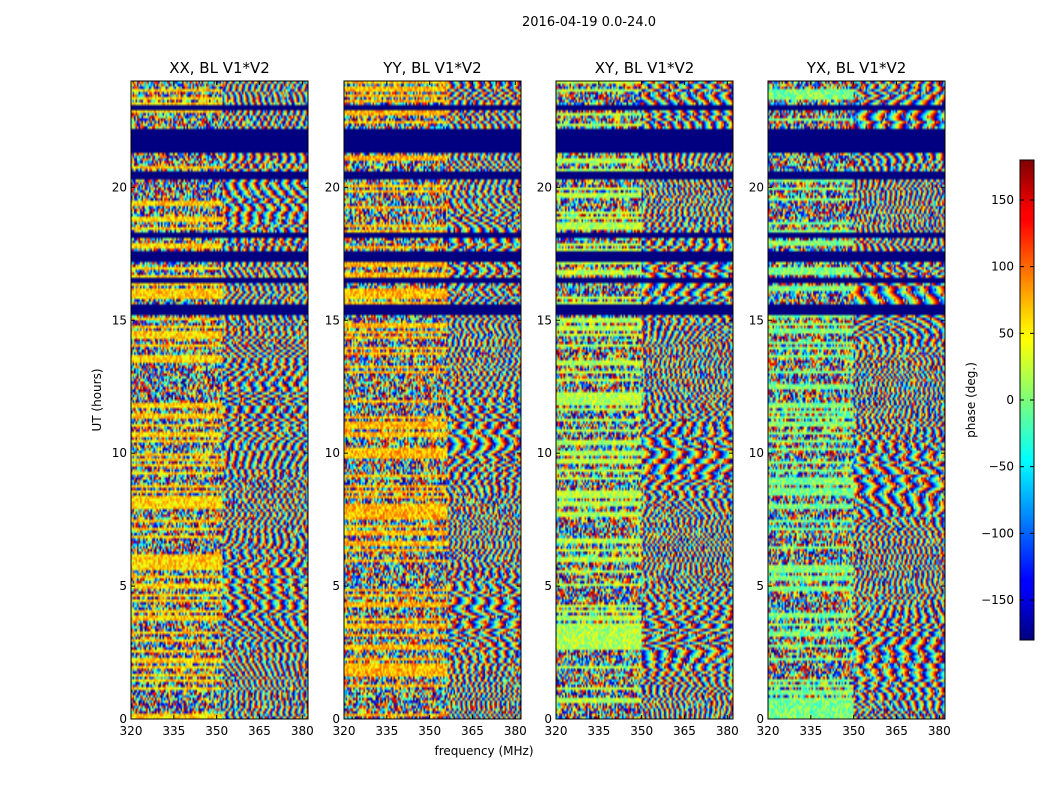 This screenshot has width=1050, height=800. What do you see at coordinates (997, 600) in the screenshot?
I see `colorbar-tick-label: −150` at bounding box center [997, 600].